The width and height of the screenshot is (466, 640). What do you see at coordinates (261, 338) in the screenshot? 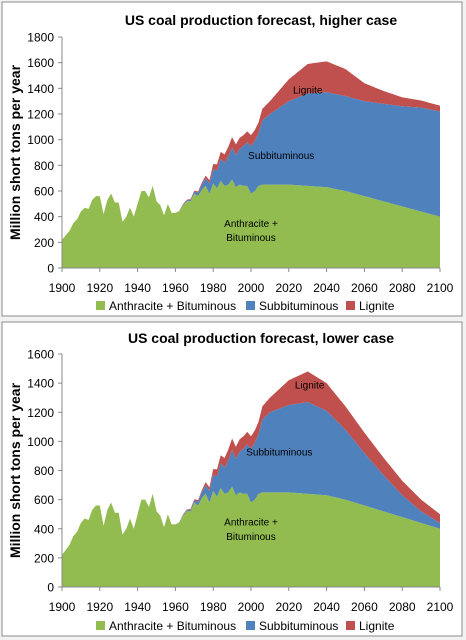
I see `chart-title: US coal production forecast, lower case` at bounding box center [261, 338].